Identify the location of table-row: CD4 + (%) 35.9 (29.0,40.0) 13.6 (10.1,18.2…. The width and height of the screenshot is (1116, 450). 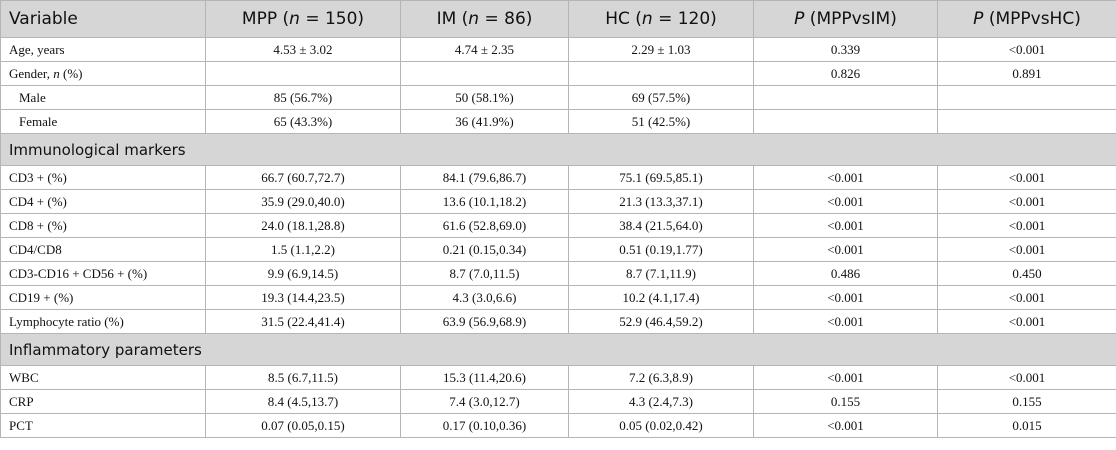
(558, 201).